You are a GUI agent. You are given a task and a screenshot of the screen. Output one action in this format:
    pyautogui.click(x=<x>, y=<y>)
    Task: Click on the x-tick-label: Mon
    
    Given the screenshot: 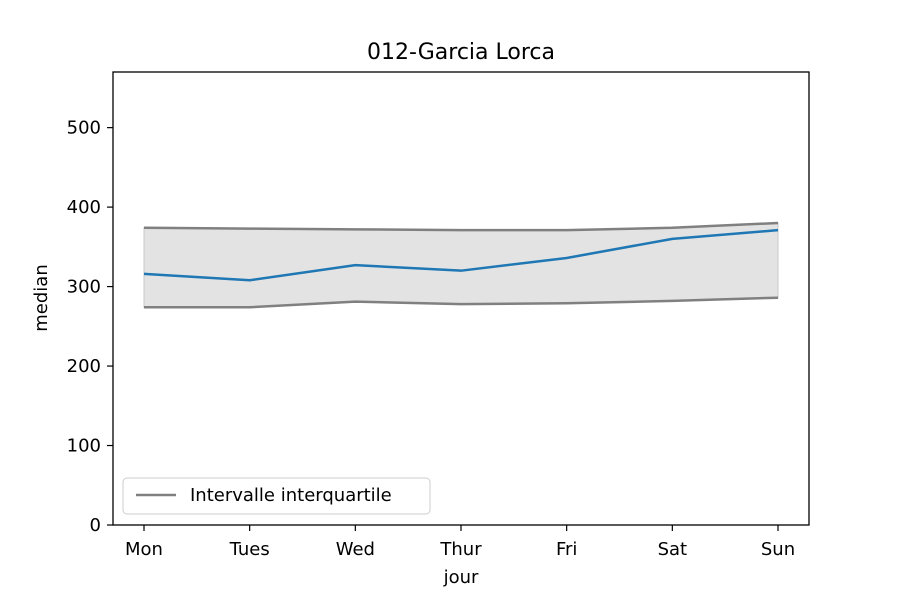 What is the action you would take?
    pyautogui.click(x=144, y=549)
    